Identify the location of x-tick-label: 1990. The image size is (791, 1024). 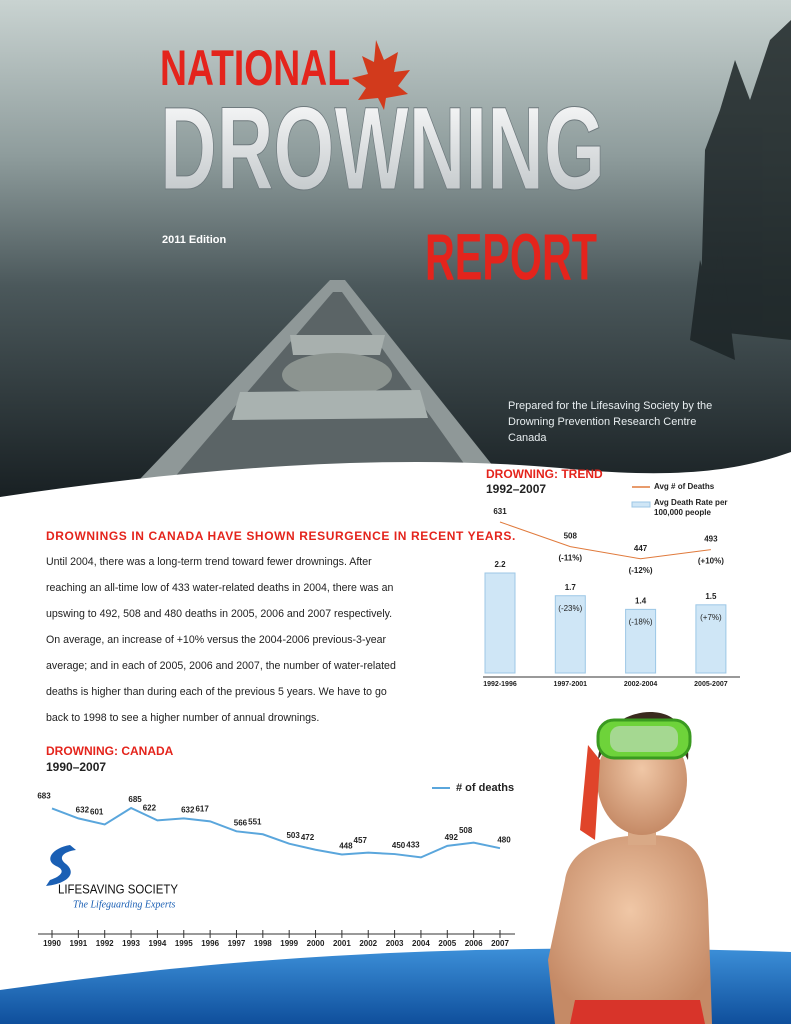
(52, 943).